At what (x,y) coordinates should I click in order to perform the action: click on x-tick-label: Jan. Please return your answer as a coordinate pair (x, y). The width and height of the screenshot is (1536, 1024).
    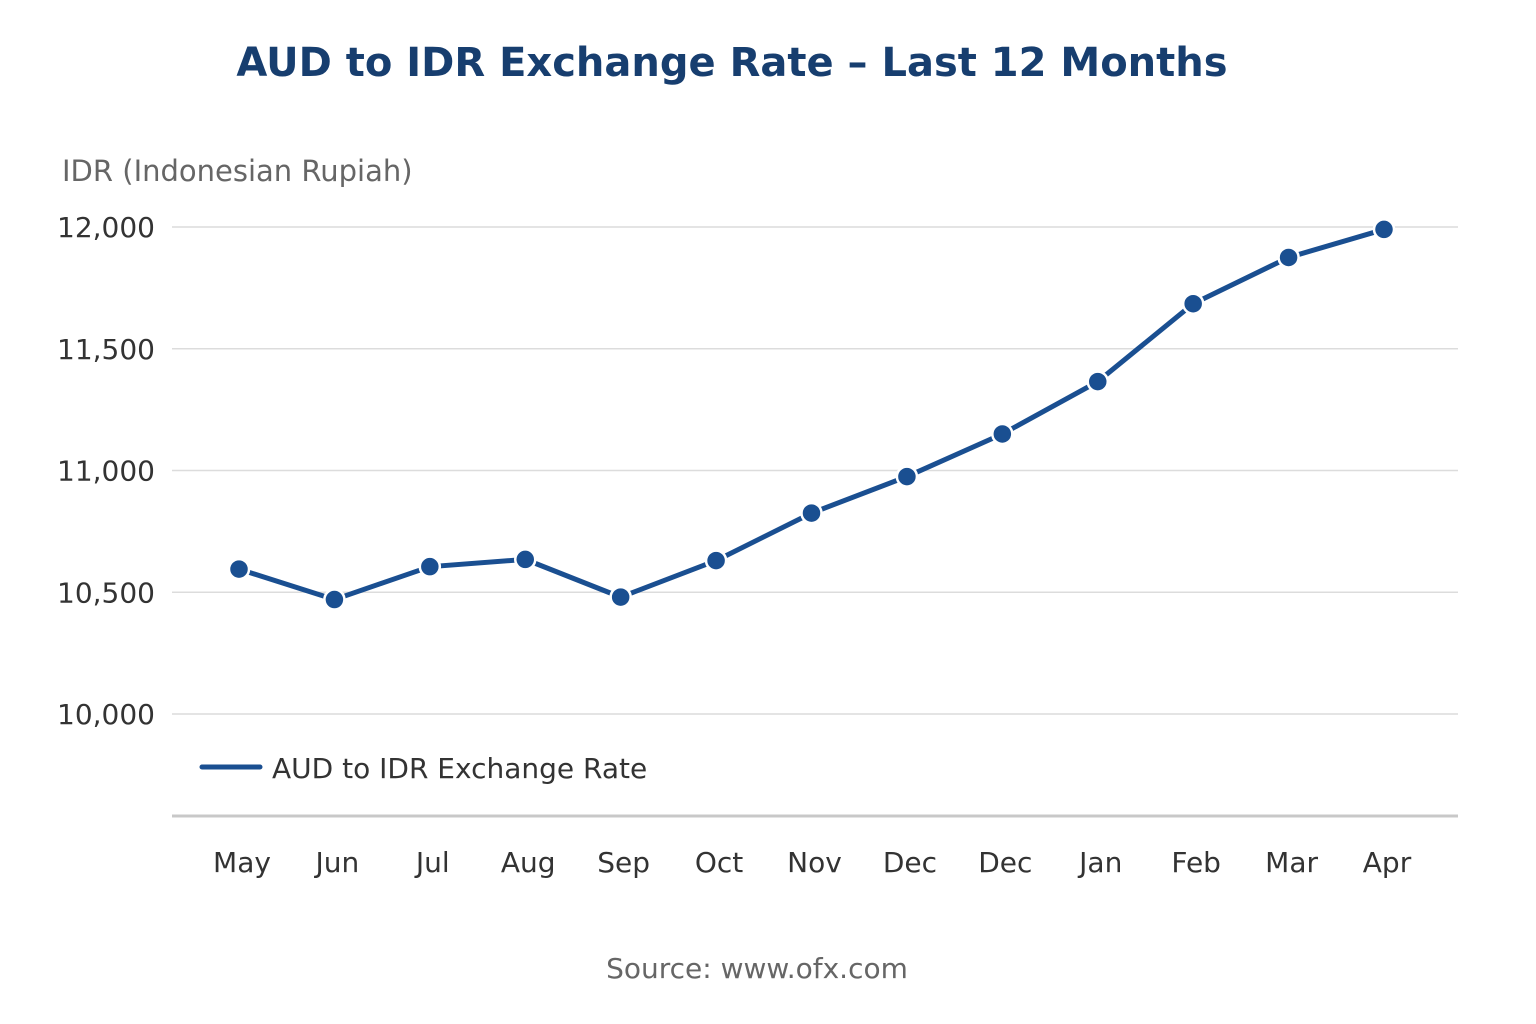
    Looking at the image, I should click on (1099, 862).